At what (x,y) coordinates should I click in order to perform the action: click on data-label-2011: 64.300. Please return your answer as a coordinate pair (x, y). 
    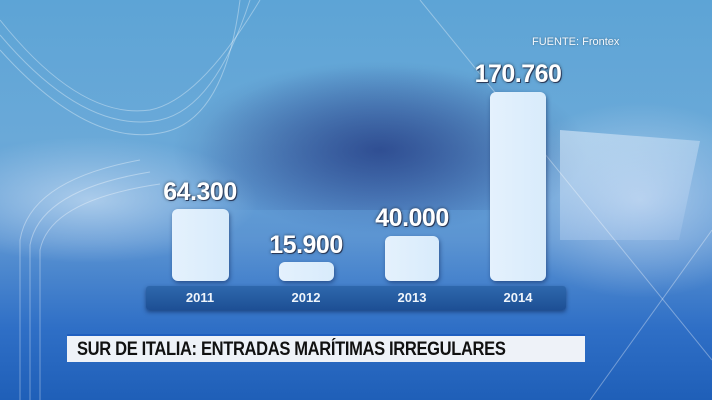
    Looking at the image, I should click on (200, 192).